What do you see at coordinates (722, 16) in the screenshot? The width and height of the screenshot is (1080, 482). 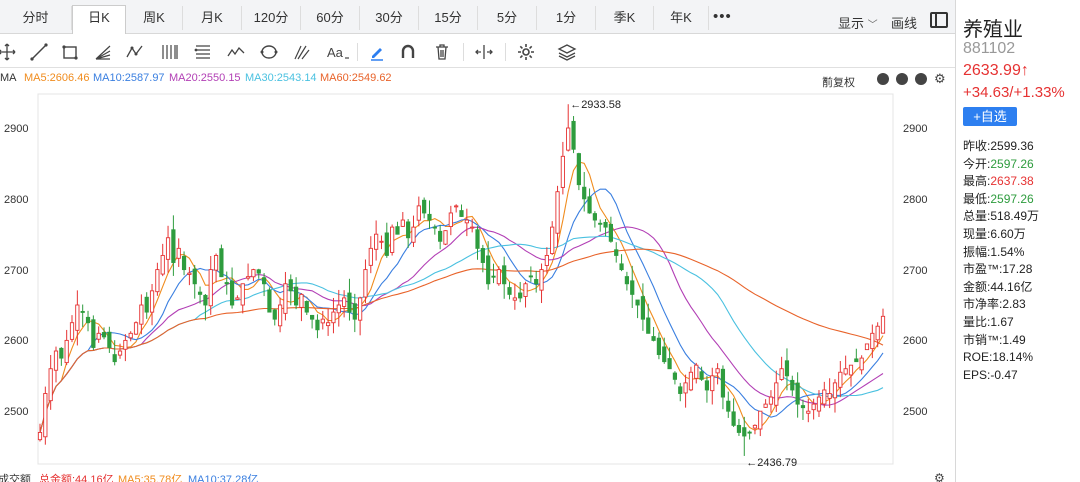 I see `more-tabs-button: •••` at bounding box center [722, 16].